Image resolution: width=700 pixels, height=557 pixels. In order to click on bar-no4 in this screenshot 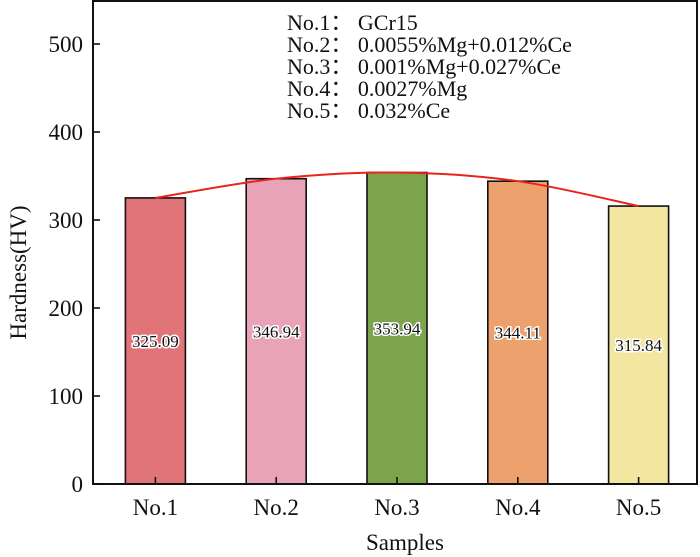, I will do `click(517, 332)`.